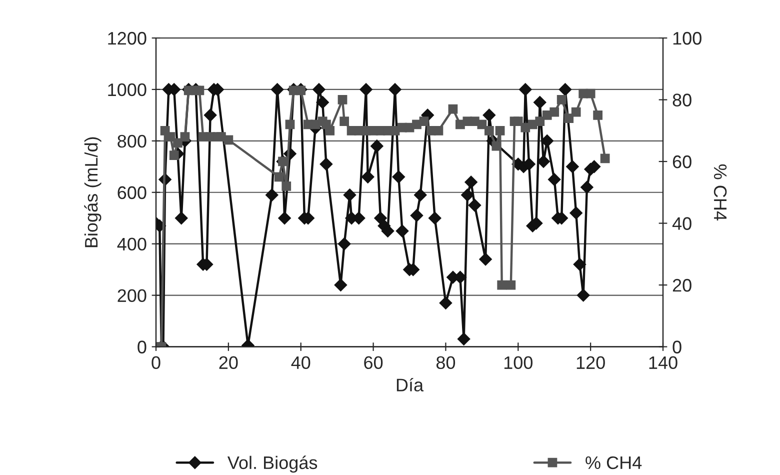 The height and width of the screenshot is (475, 780). Describe the element at coordinates (682, 285) in the screenshot. I see `y2-tick-label: 20` at that location.